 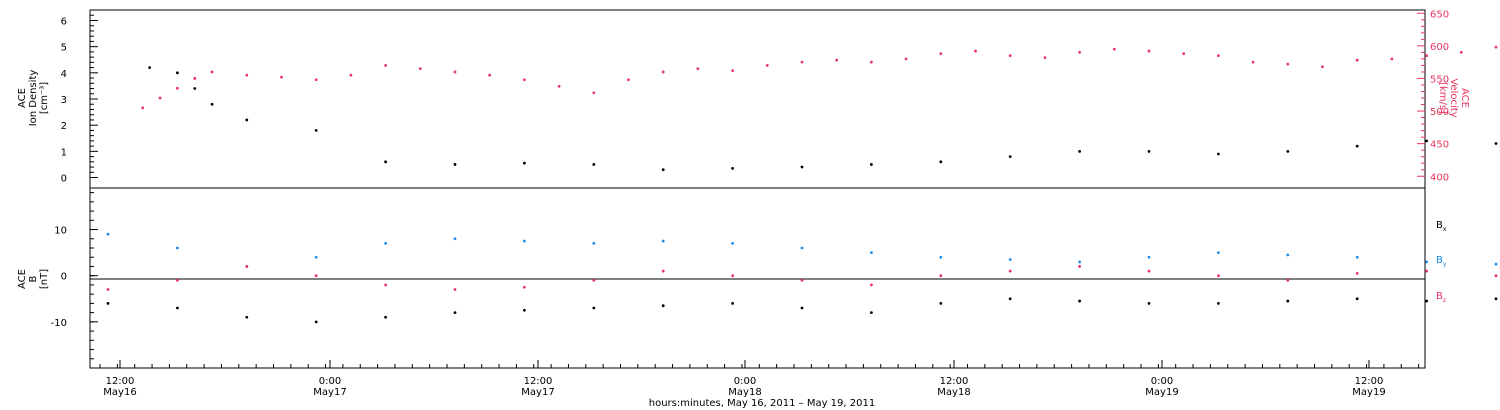 What do you see at coordinates (1439, 112) in the screenshot?
I see `velocity-tick-label: 500` at bounding box center [1439, 112].